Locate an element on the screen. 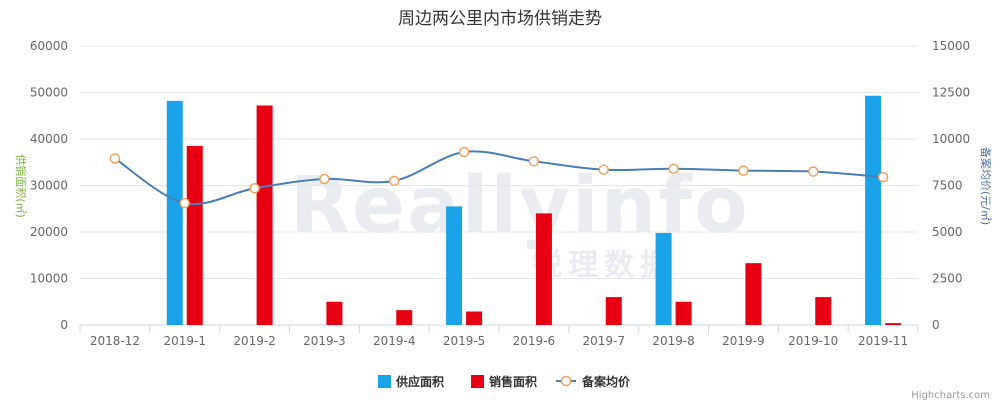 This screenshot has width=1000, height=403. y-left-tick-label: 0 is located at coordinates (64, 325).